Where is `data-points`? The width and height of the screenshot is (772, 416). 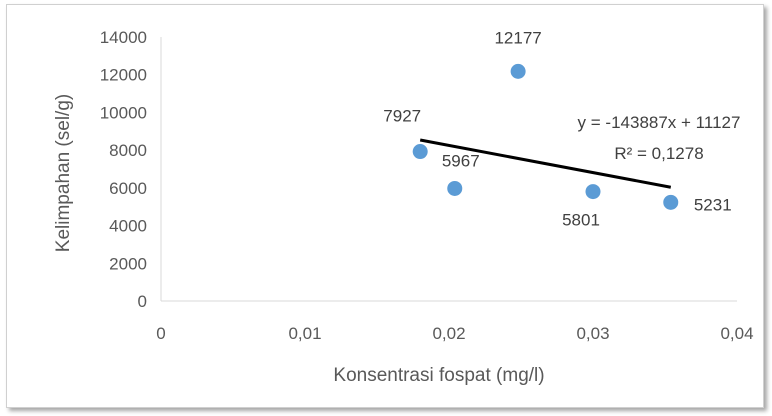 data-points is located at coordinates (545, 136).